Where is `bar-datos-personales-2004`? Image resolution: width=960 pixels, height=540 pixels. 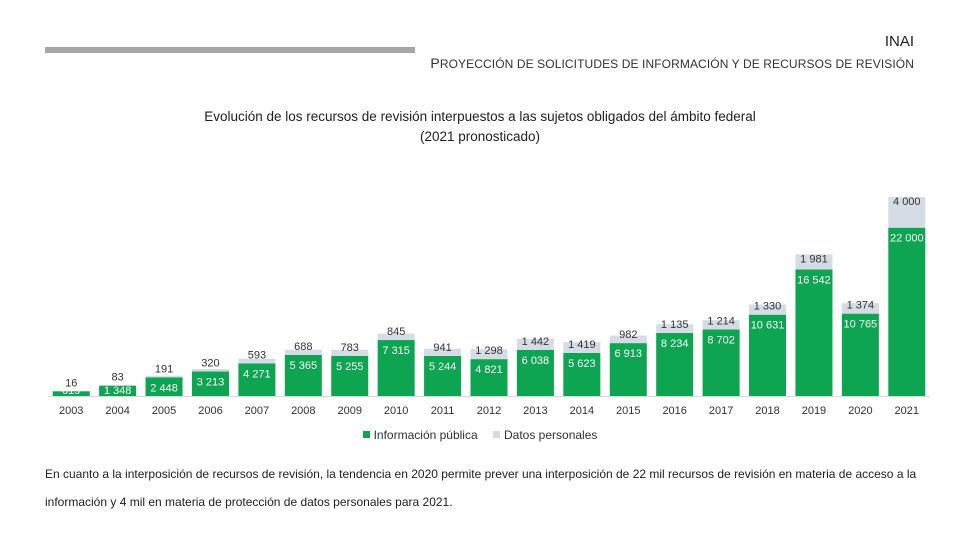 bar-datos-personales-2004 is located at coordinates (118, 385).